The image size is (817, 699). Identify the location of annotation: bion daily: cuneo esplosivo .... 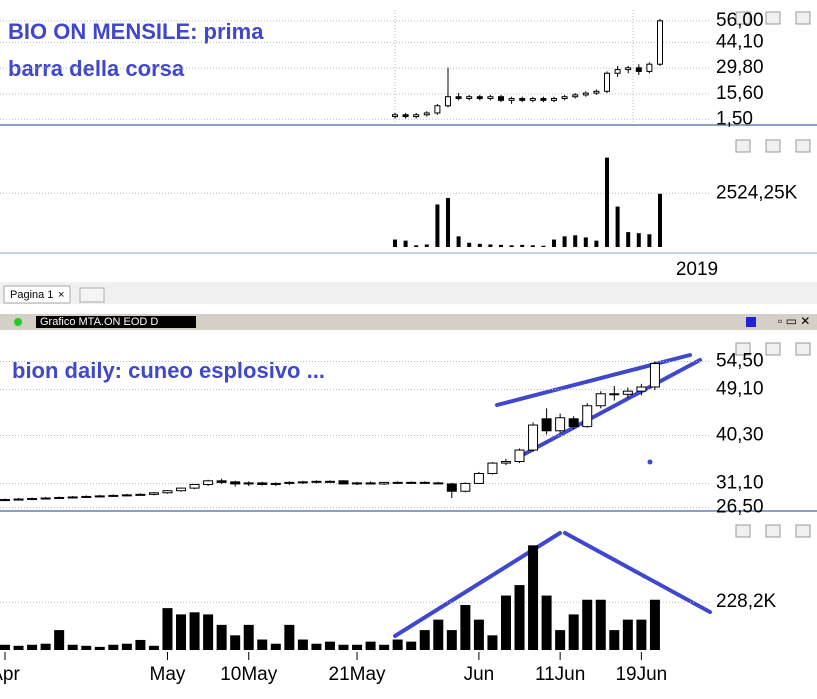
(168, 370).